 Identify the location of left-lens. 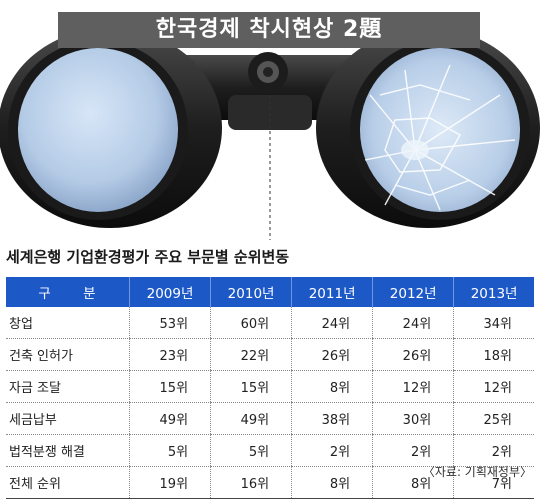
(98, 130).